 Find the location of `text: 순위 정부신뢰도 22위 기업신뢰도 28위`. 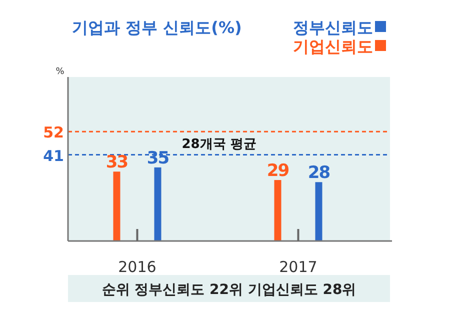

text: 순위 정부신뢰도 22위 기업신뢰도 28위 is located at coordinates (229, 290).